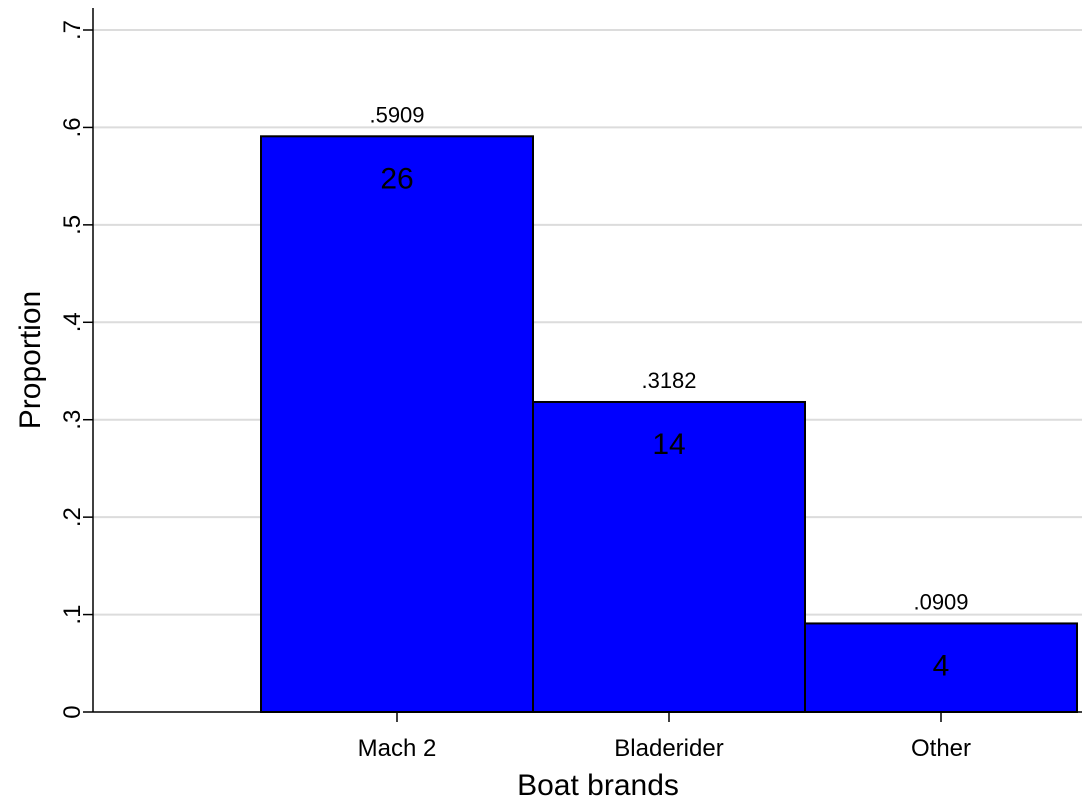  What do you see at coordinates (72, 420) in the screenshot?
I see `y-tick-label: .3` at bounding box center [72, 420].